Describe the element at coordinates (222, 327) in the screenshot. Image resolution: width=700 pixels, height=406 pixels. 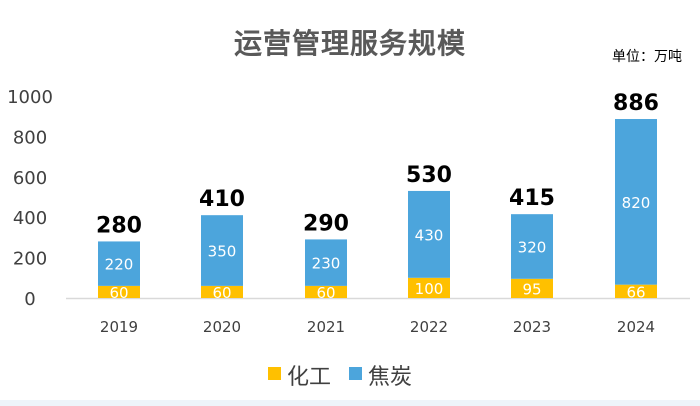
I see `x-tick-label: 2020` at that location.